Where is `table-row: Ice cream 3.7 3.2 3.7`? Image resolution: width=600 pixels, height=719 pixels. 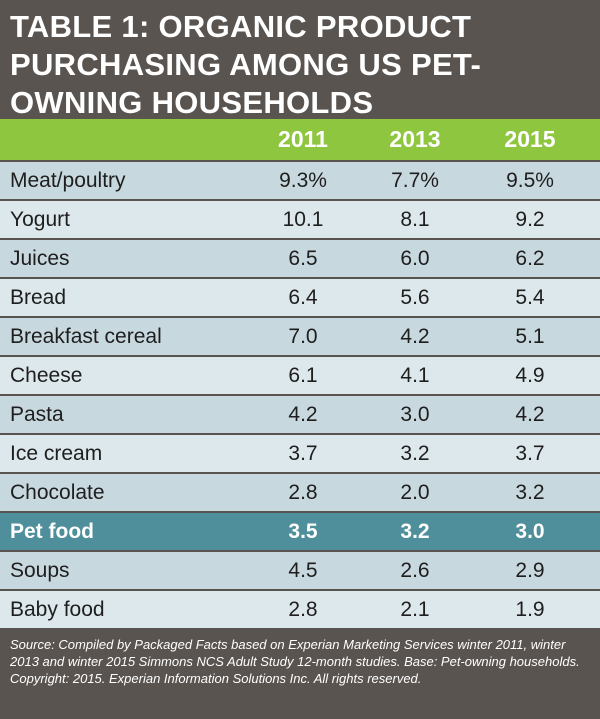
table-row: Ice cream 3.7 3.2 3.7 is located at coordinates (300, 453).